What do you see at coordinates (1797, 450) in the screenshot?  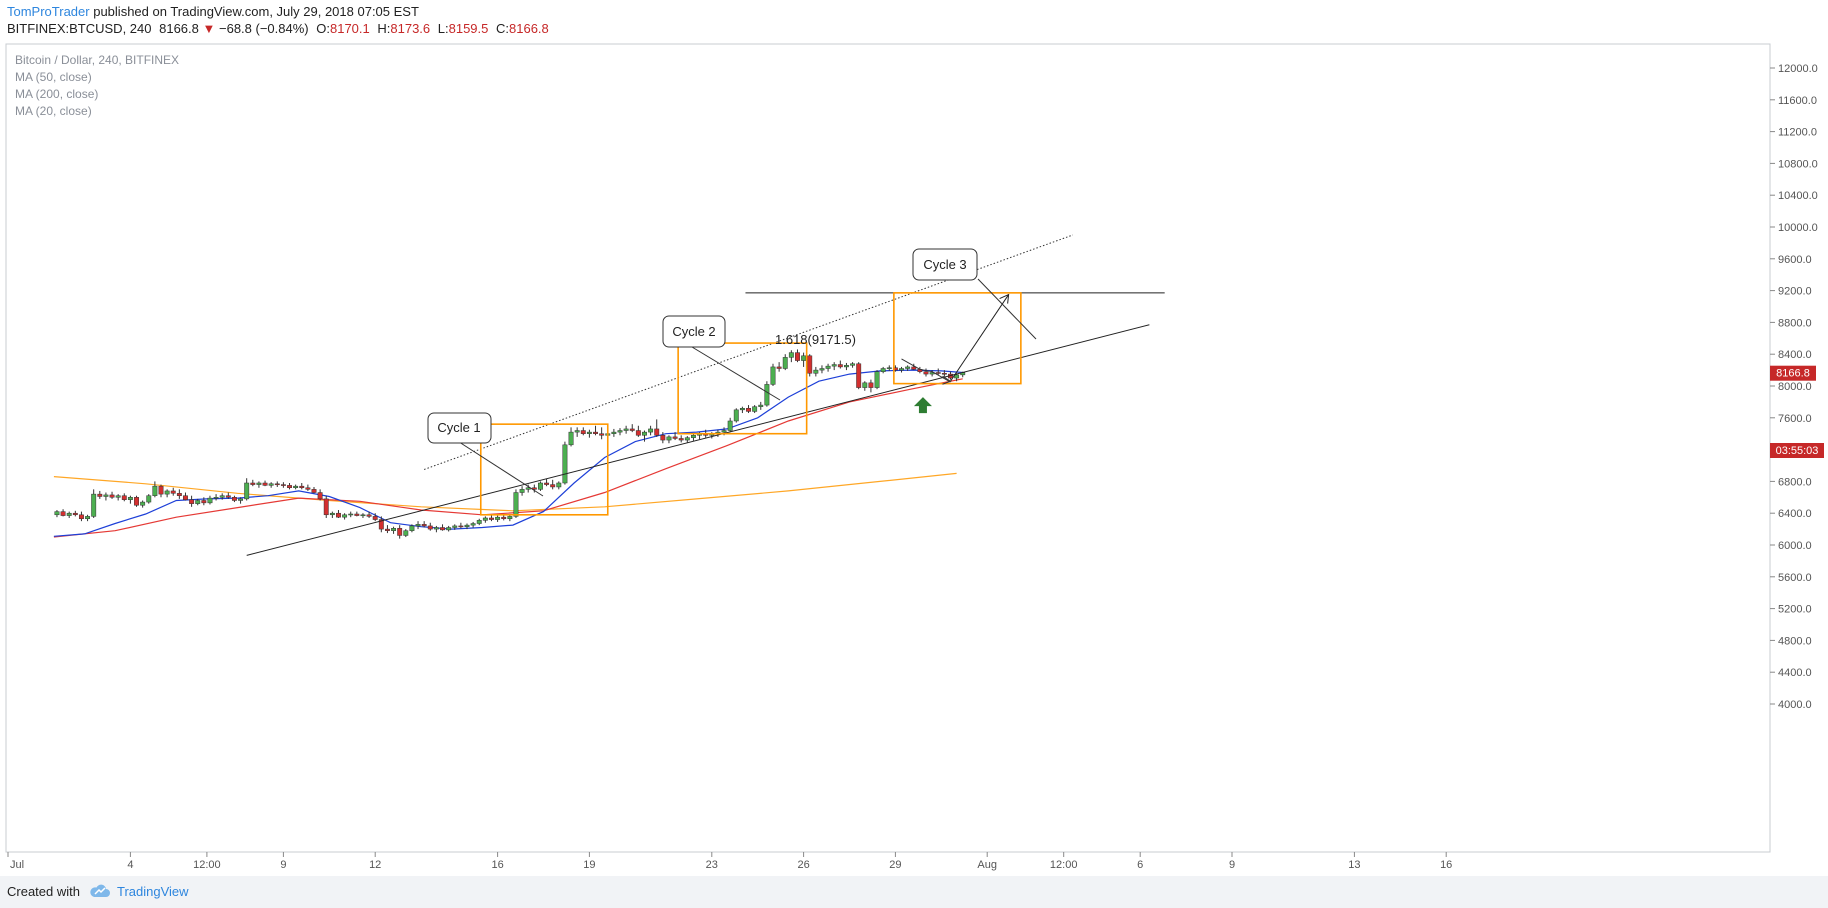 I see `countdown-bg` at bounding box center [1797, 450].